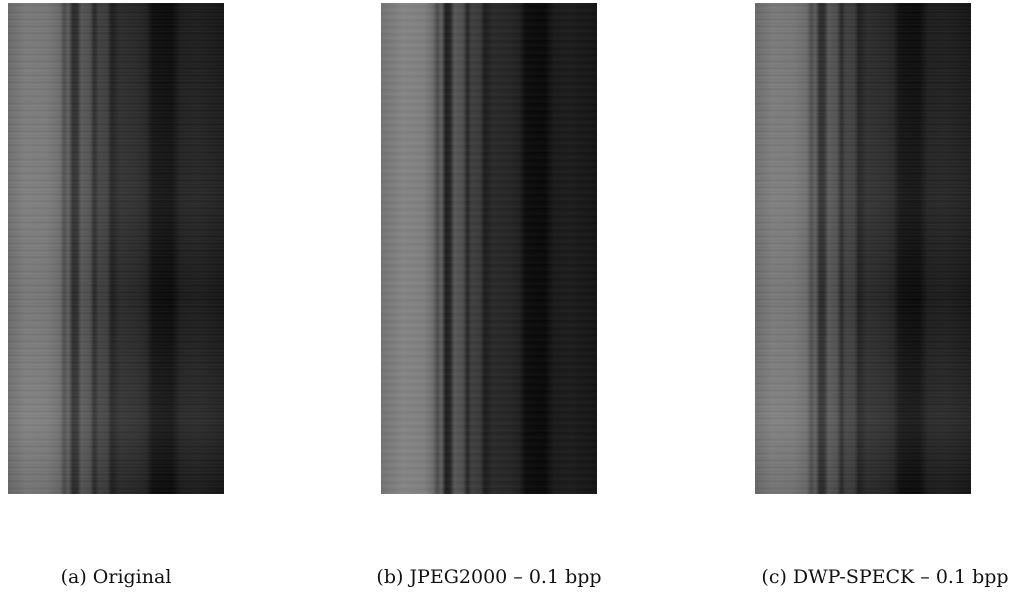 The height and width of the screenshot is (604, 1018). What do you see at coordinates (489, 577) in the screenshot?
I see `caption: (b) JPEG2000 – 0.1 bpp` at bounding box center [489, 577].